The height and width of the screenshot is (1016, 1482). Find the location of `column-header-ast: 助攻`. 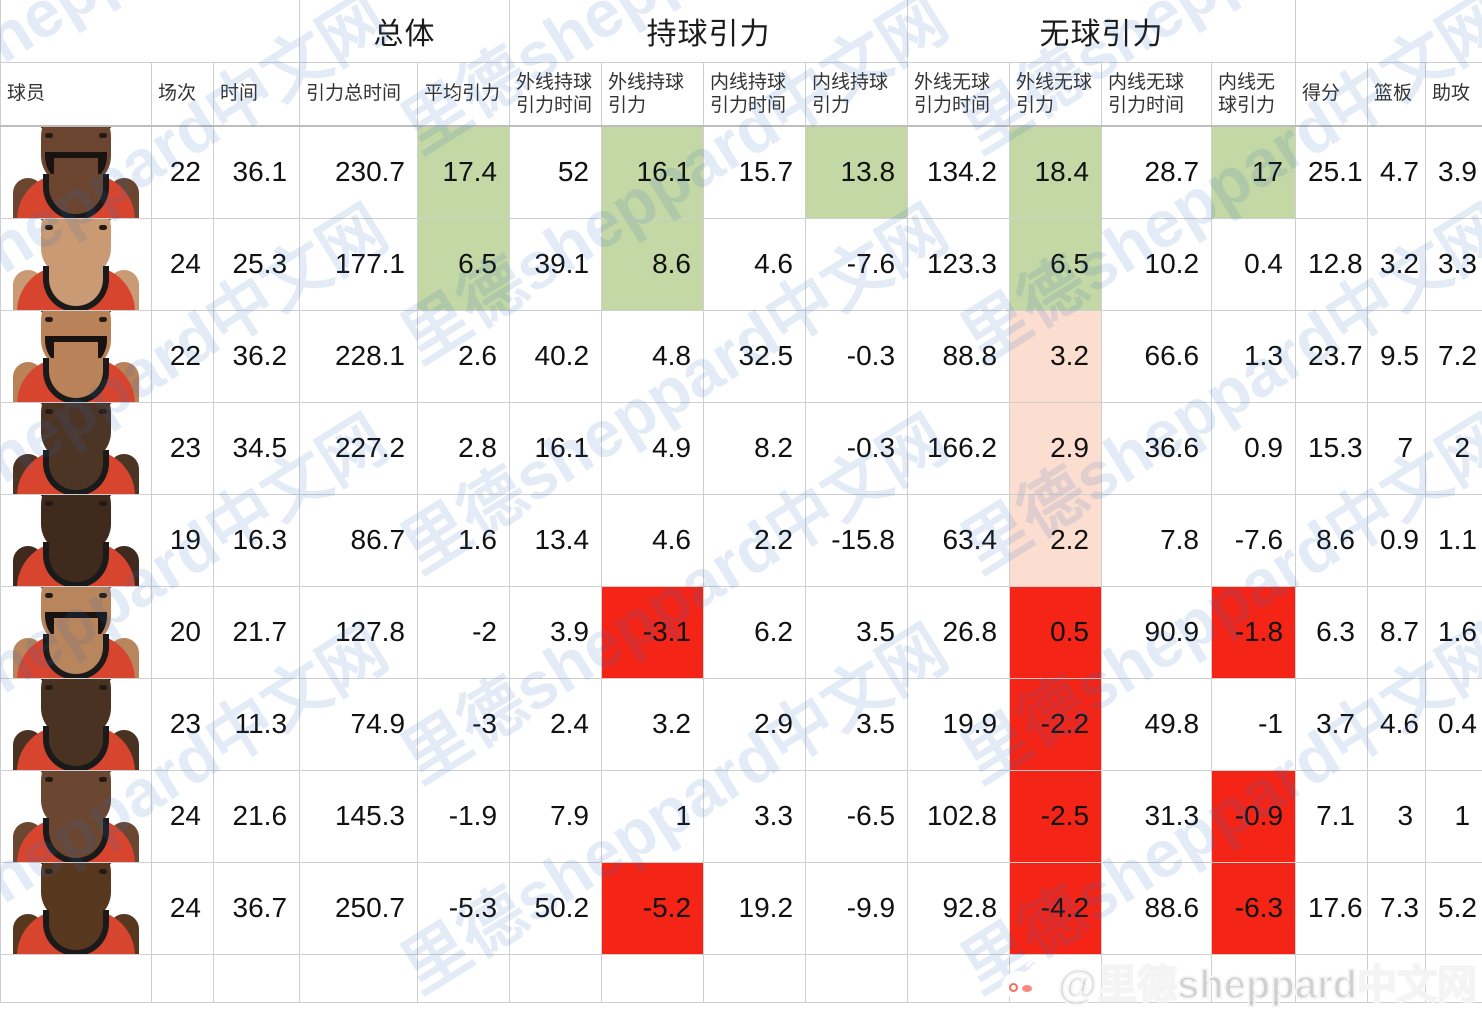

column-header-ast: 助攻 is located at coordinates (1453, 94).